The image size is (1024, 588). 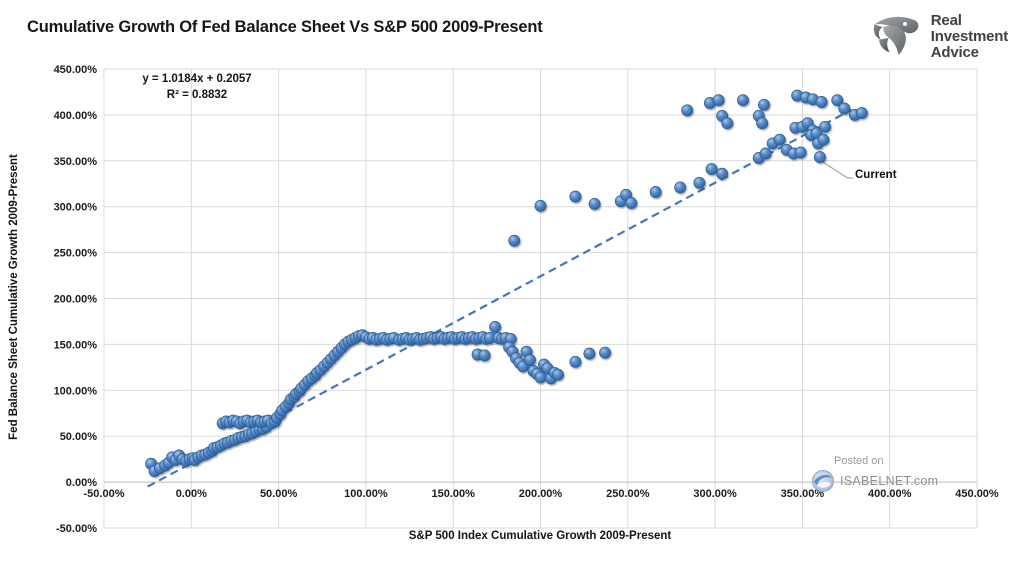 What do you see at coordinates (197, 79) in the screenshot?
I see `equation-line: y = 1.0184x + 0.2057` at bounding box center [197, 79].